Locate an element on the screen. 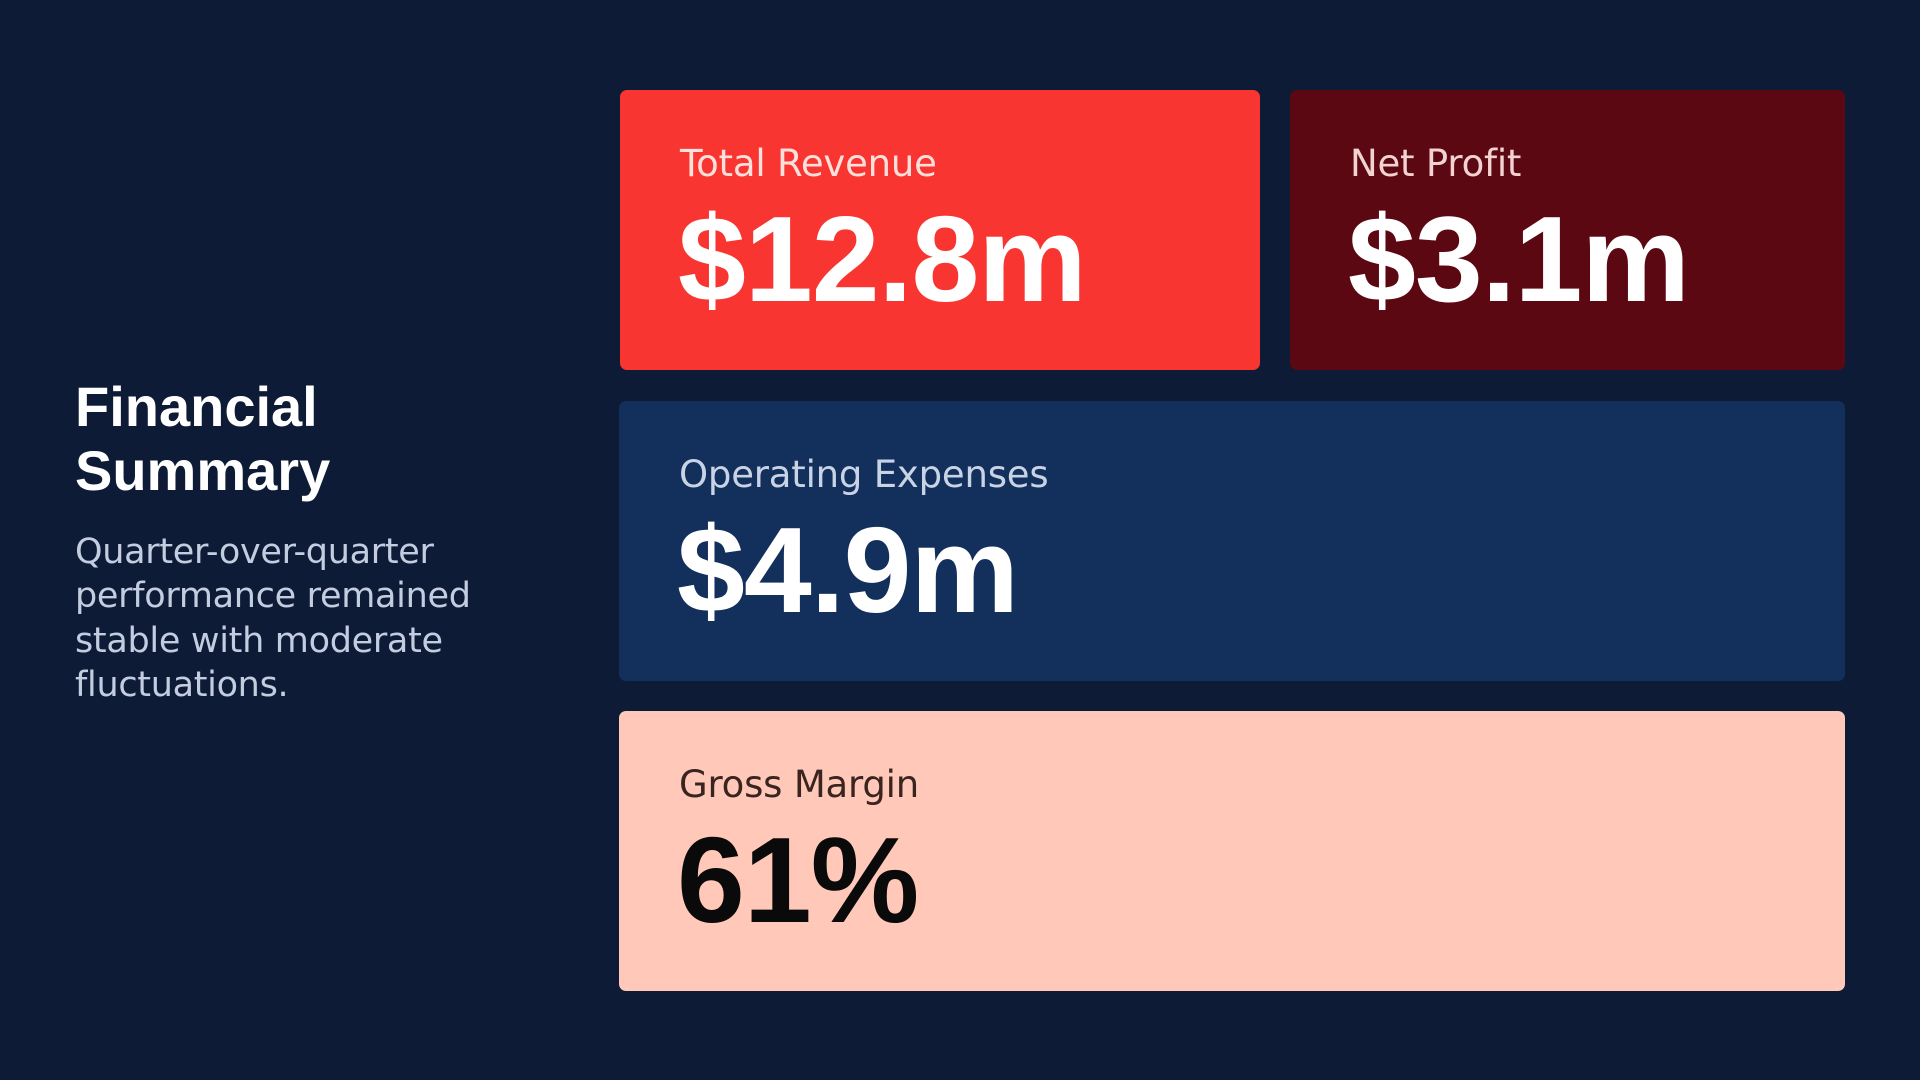  page-title: Financial Summary is located at coordinates (300, 439).